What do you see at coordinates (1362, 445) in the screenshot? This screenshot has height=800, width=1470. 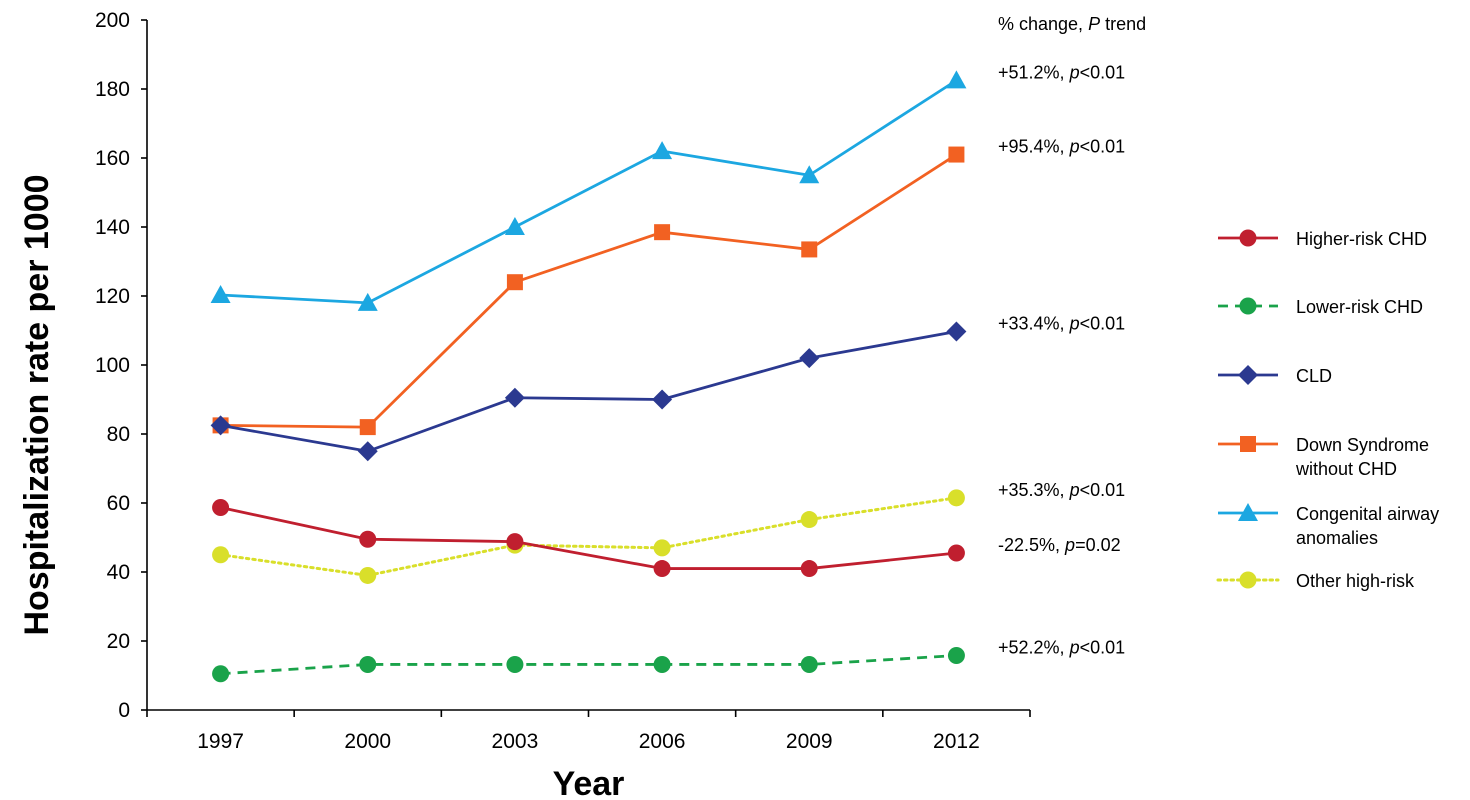 I see `legend-label: Down Syndrome` at bounding box center [1362, 445].